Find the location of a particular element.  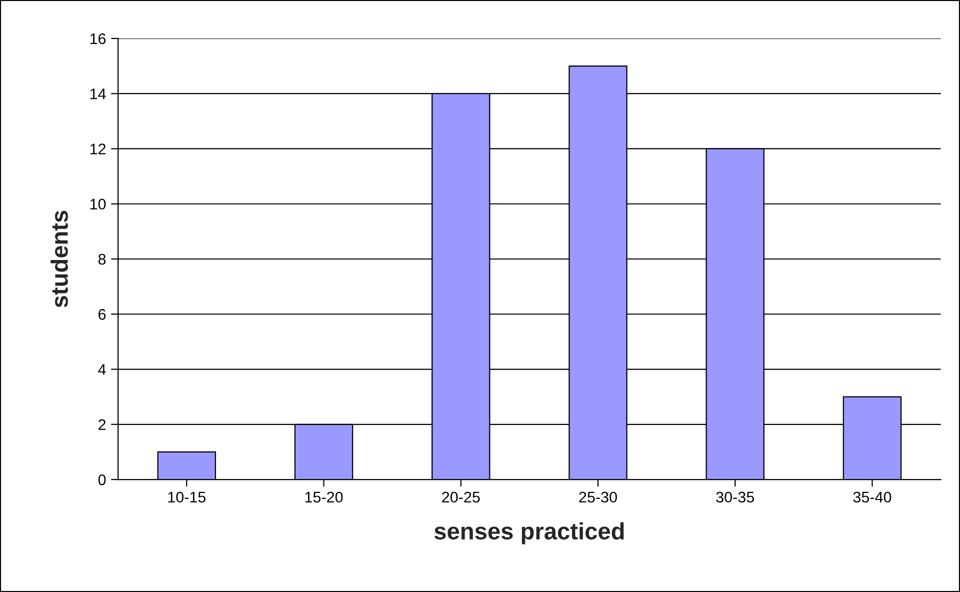

y-tick-label: 10 is located at coordinates (98, 204).